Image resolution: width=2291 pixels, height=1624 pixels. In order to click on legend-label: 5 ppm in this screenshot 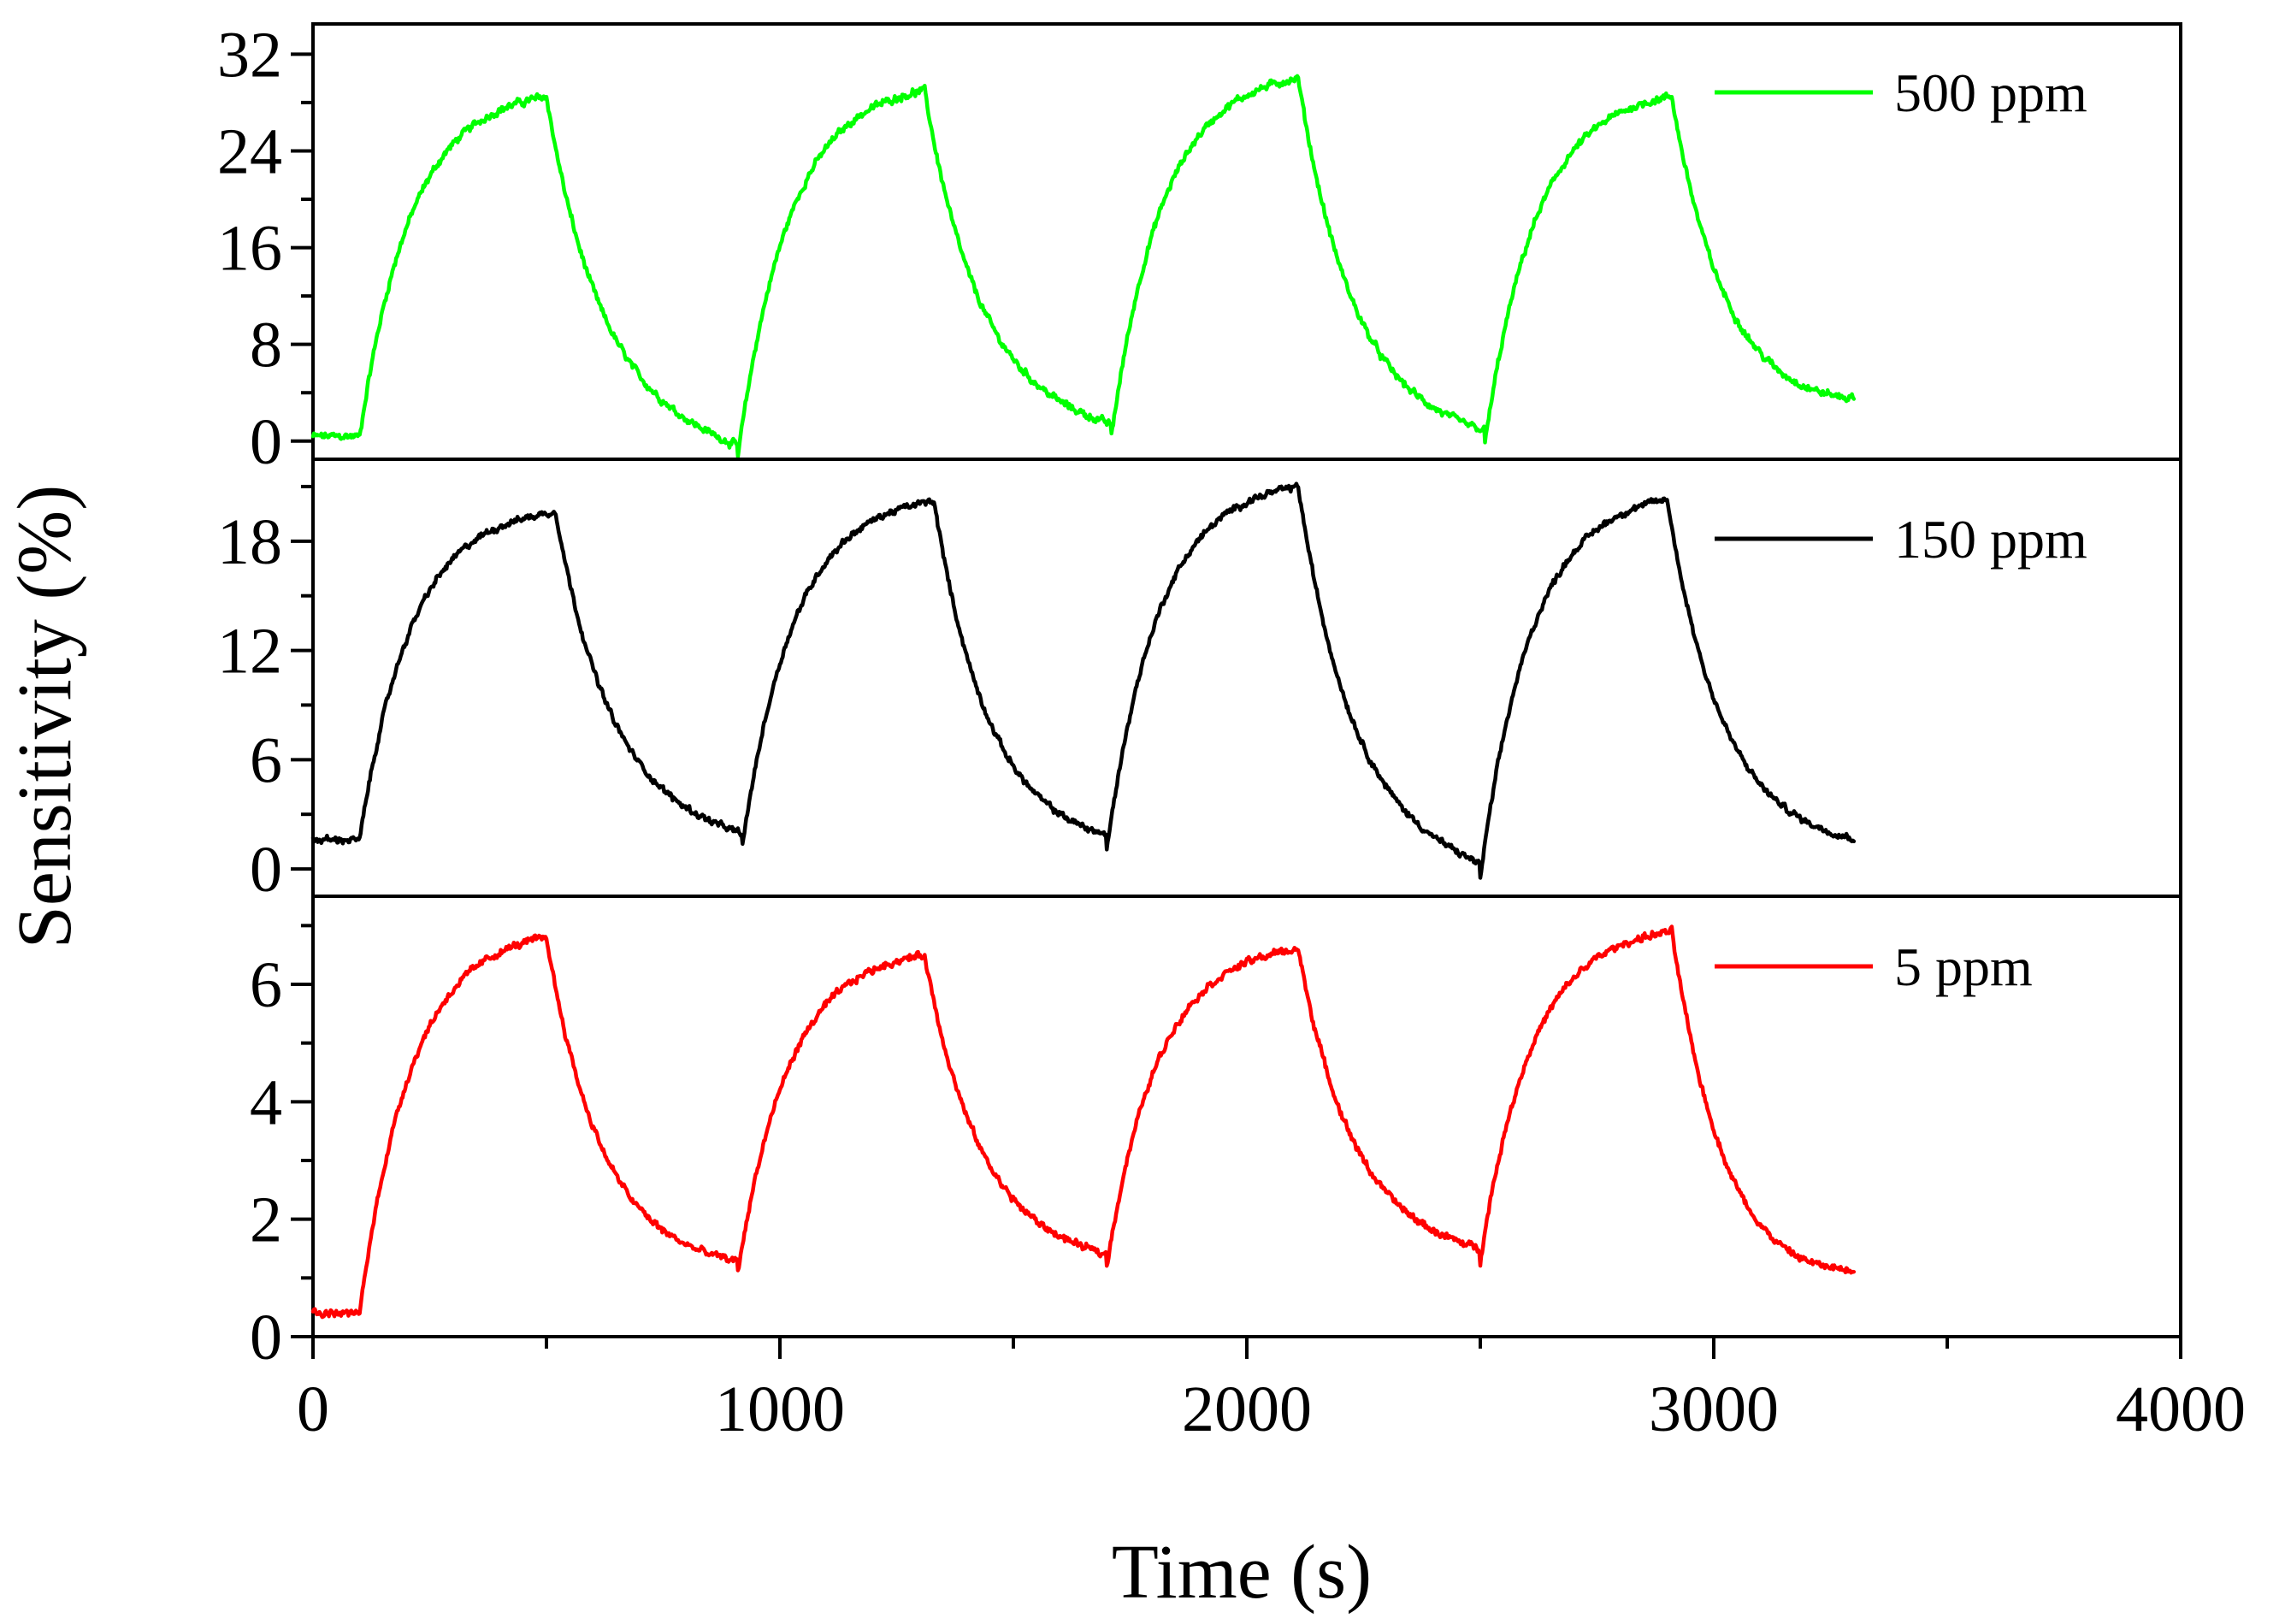, I will do `click(1963, 966)`.